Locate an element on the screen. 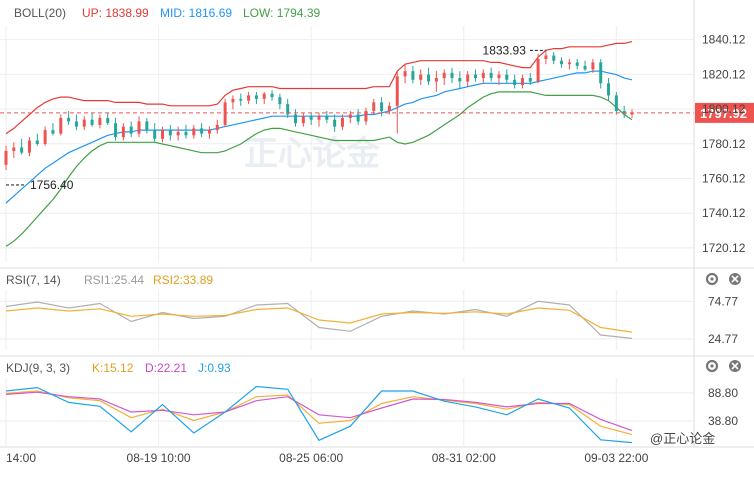  main-y-tick-label: 1760.12 is located at coordinates (724, 178).